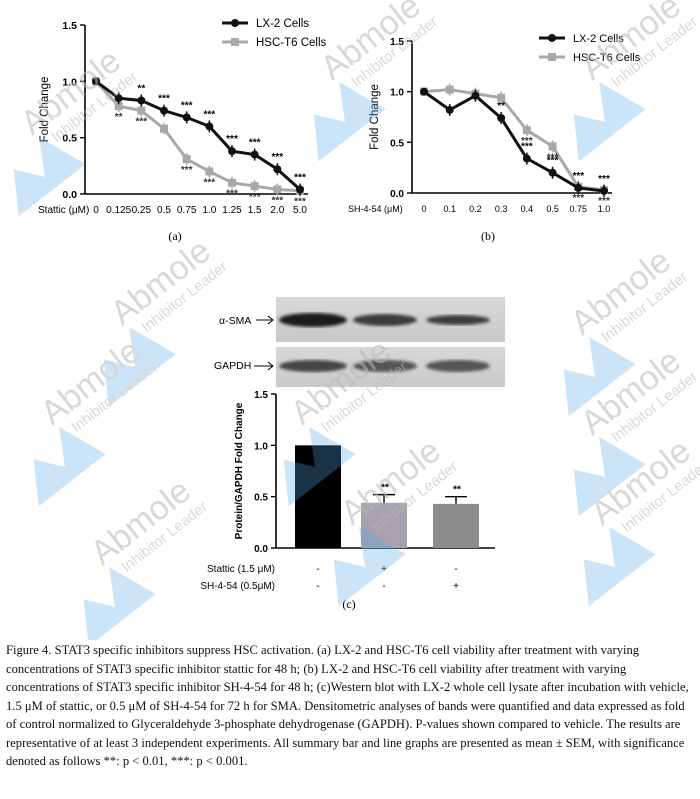  What do you see at coordinates (270, 320) in the screenshot?
I see `blot-arrowhead-asma` at bounding box center [270, 320].